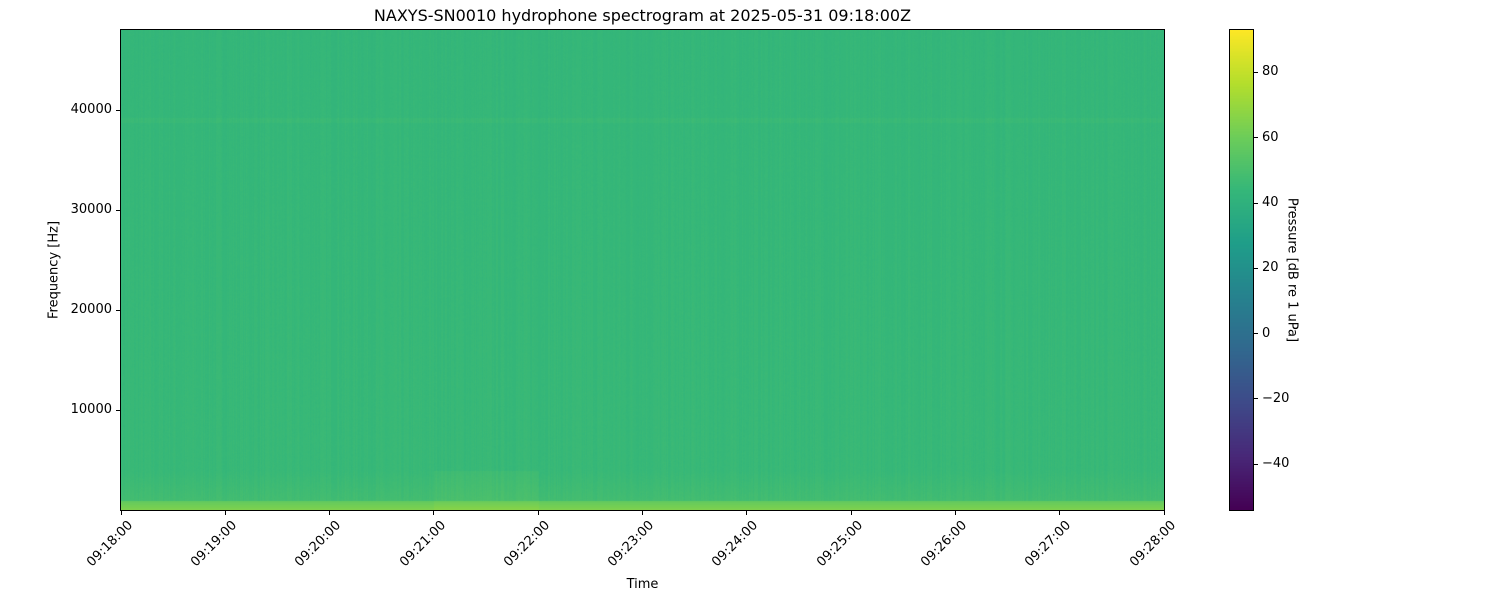  What do you see at coordinates (944, 544) in the screenshot?
I see `x-tick-label: 09:26:00` at bounding box center [944, 544].